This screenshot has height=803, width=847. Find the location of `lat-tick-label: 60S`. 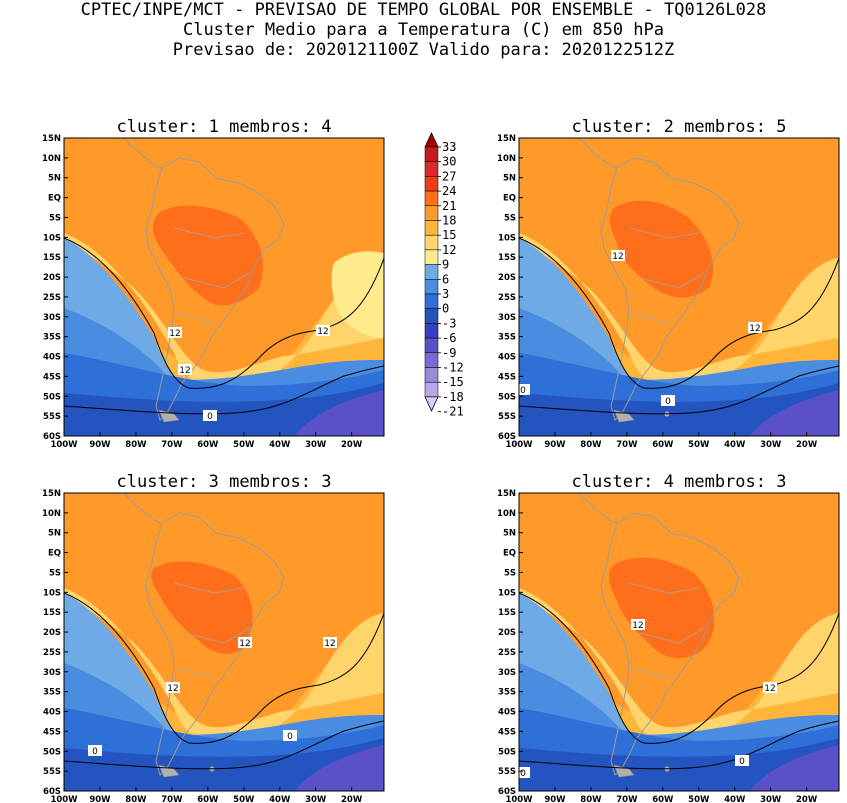

lat-tick-label: 60S is located at coordinates (52, 437).